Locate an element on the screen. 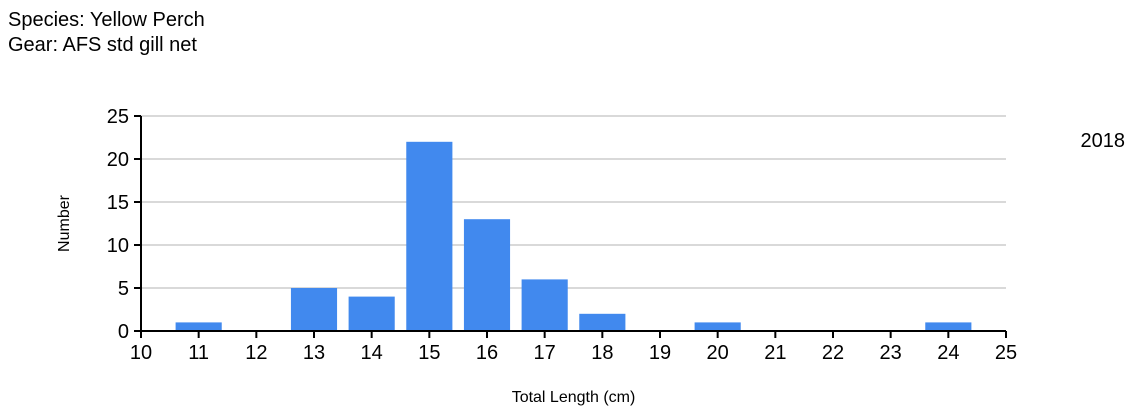 The height and width of the screenshot is (410, 1129). x-tick-label: 18 is located at coordinates (602, 353).